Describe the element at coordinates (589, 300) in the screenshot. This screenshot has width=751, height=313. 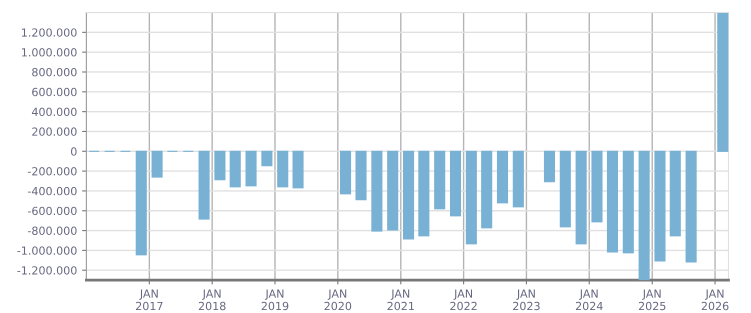
I see `x-tick-label: JAN 2024` at that location.